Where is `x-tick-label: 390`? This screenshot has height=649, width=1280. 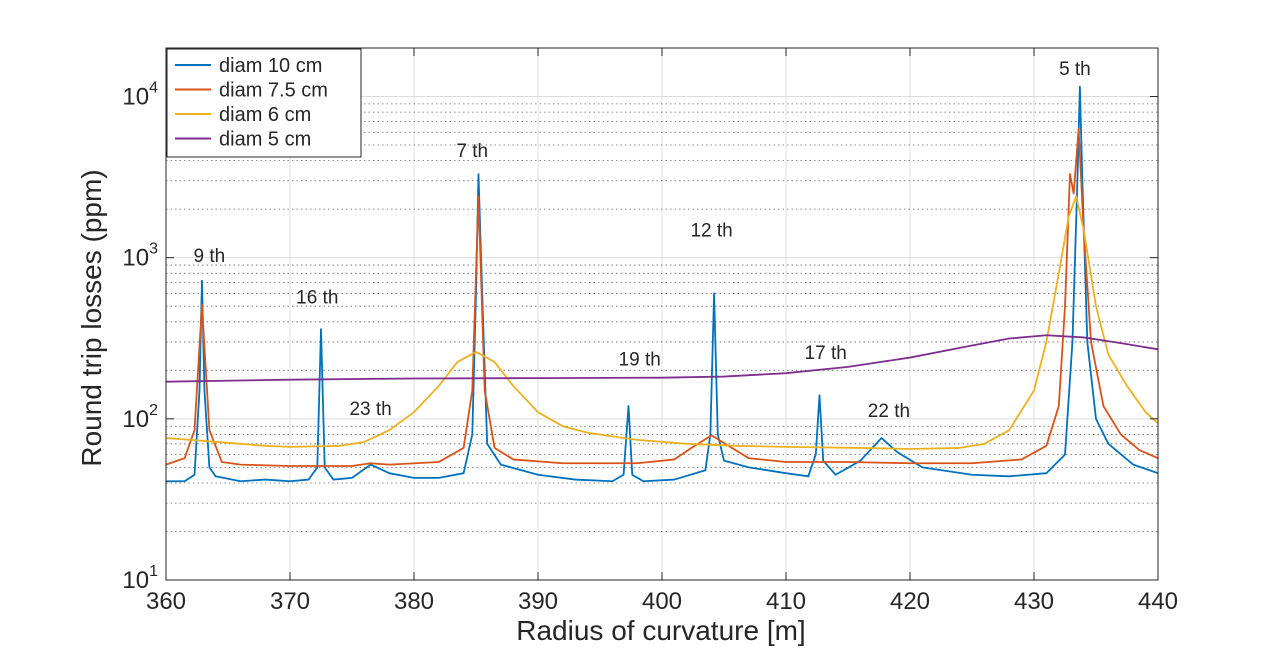
x-tick-label: 390 is located at coordinates (538, 601).